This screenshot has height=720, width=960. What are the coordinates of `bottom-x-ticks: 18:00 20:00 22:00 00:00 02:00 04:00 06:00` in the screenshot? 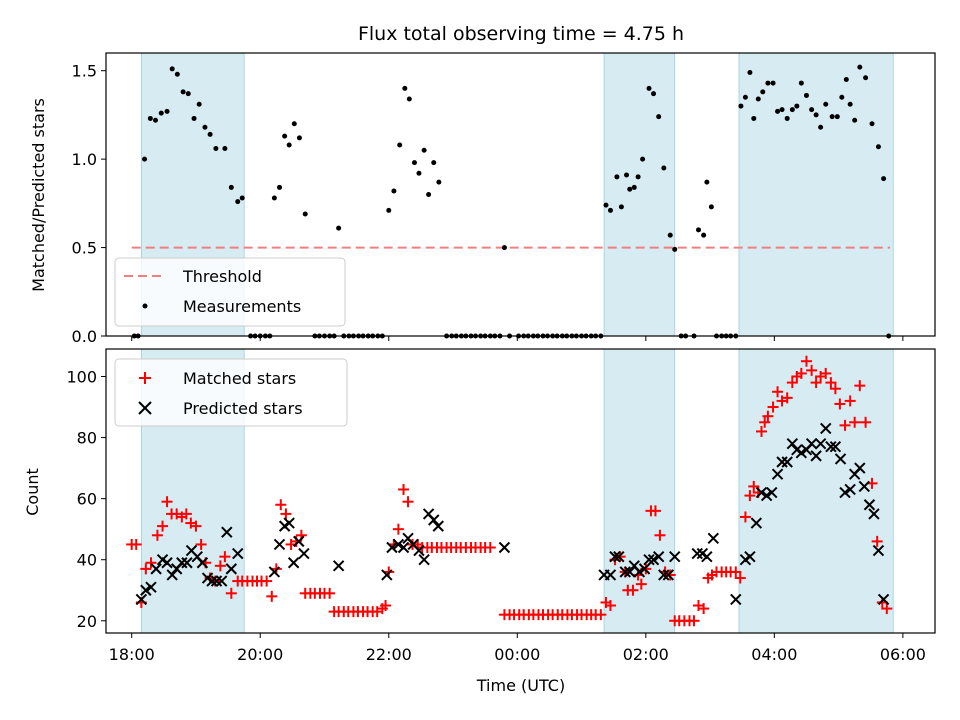 It's located at (517, 648).